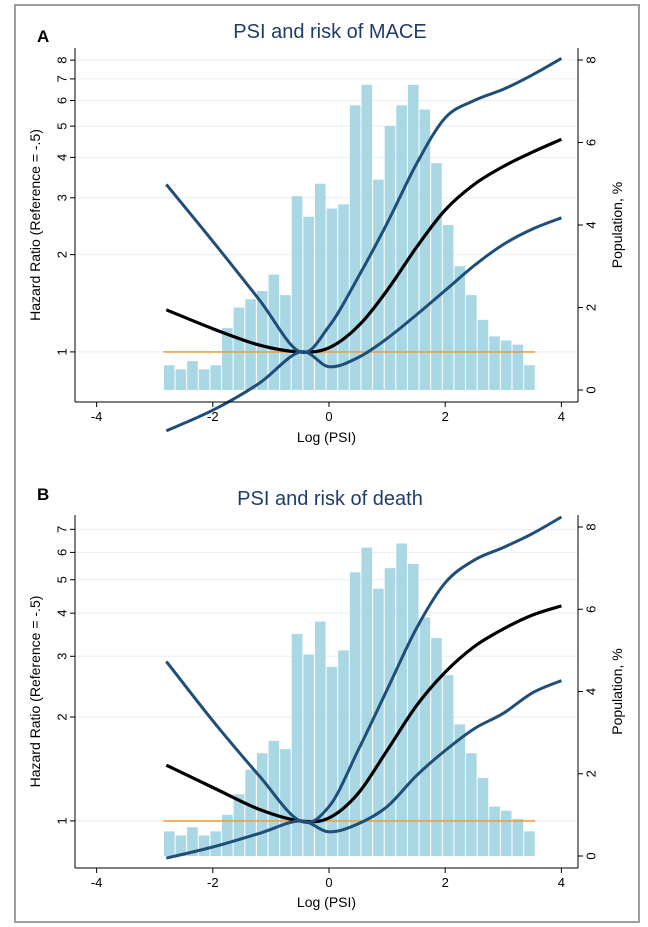 This screenshot has height=927, width=648. What do you see at coordinates (43, 494) in the screenshot?
I see `panel-label: B` at bounding box center [43, 494].